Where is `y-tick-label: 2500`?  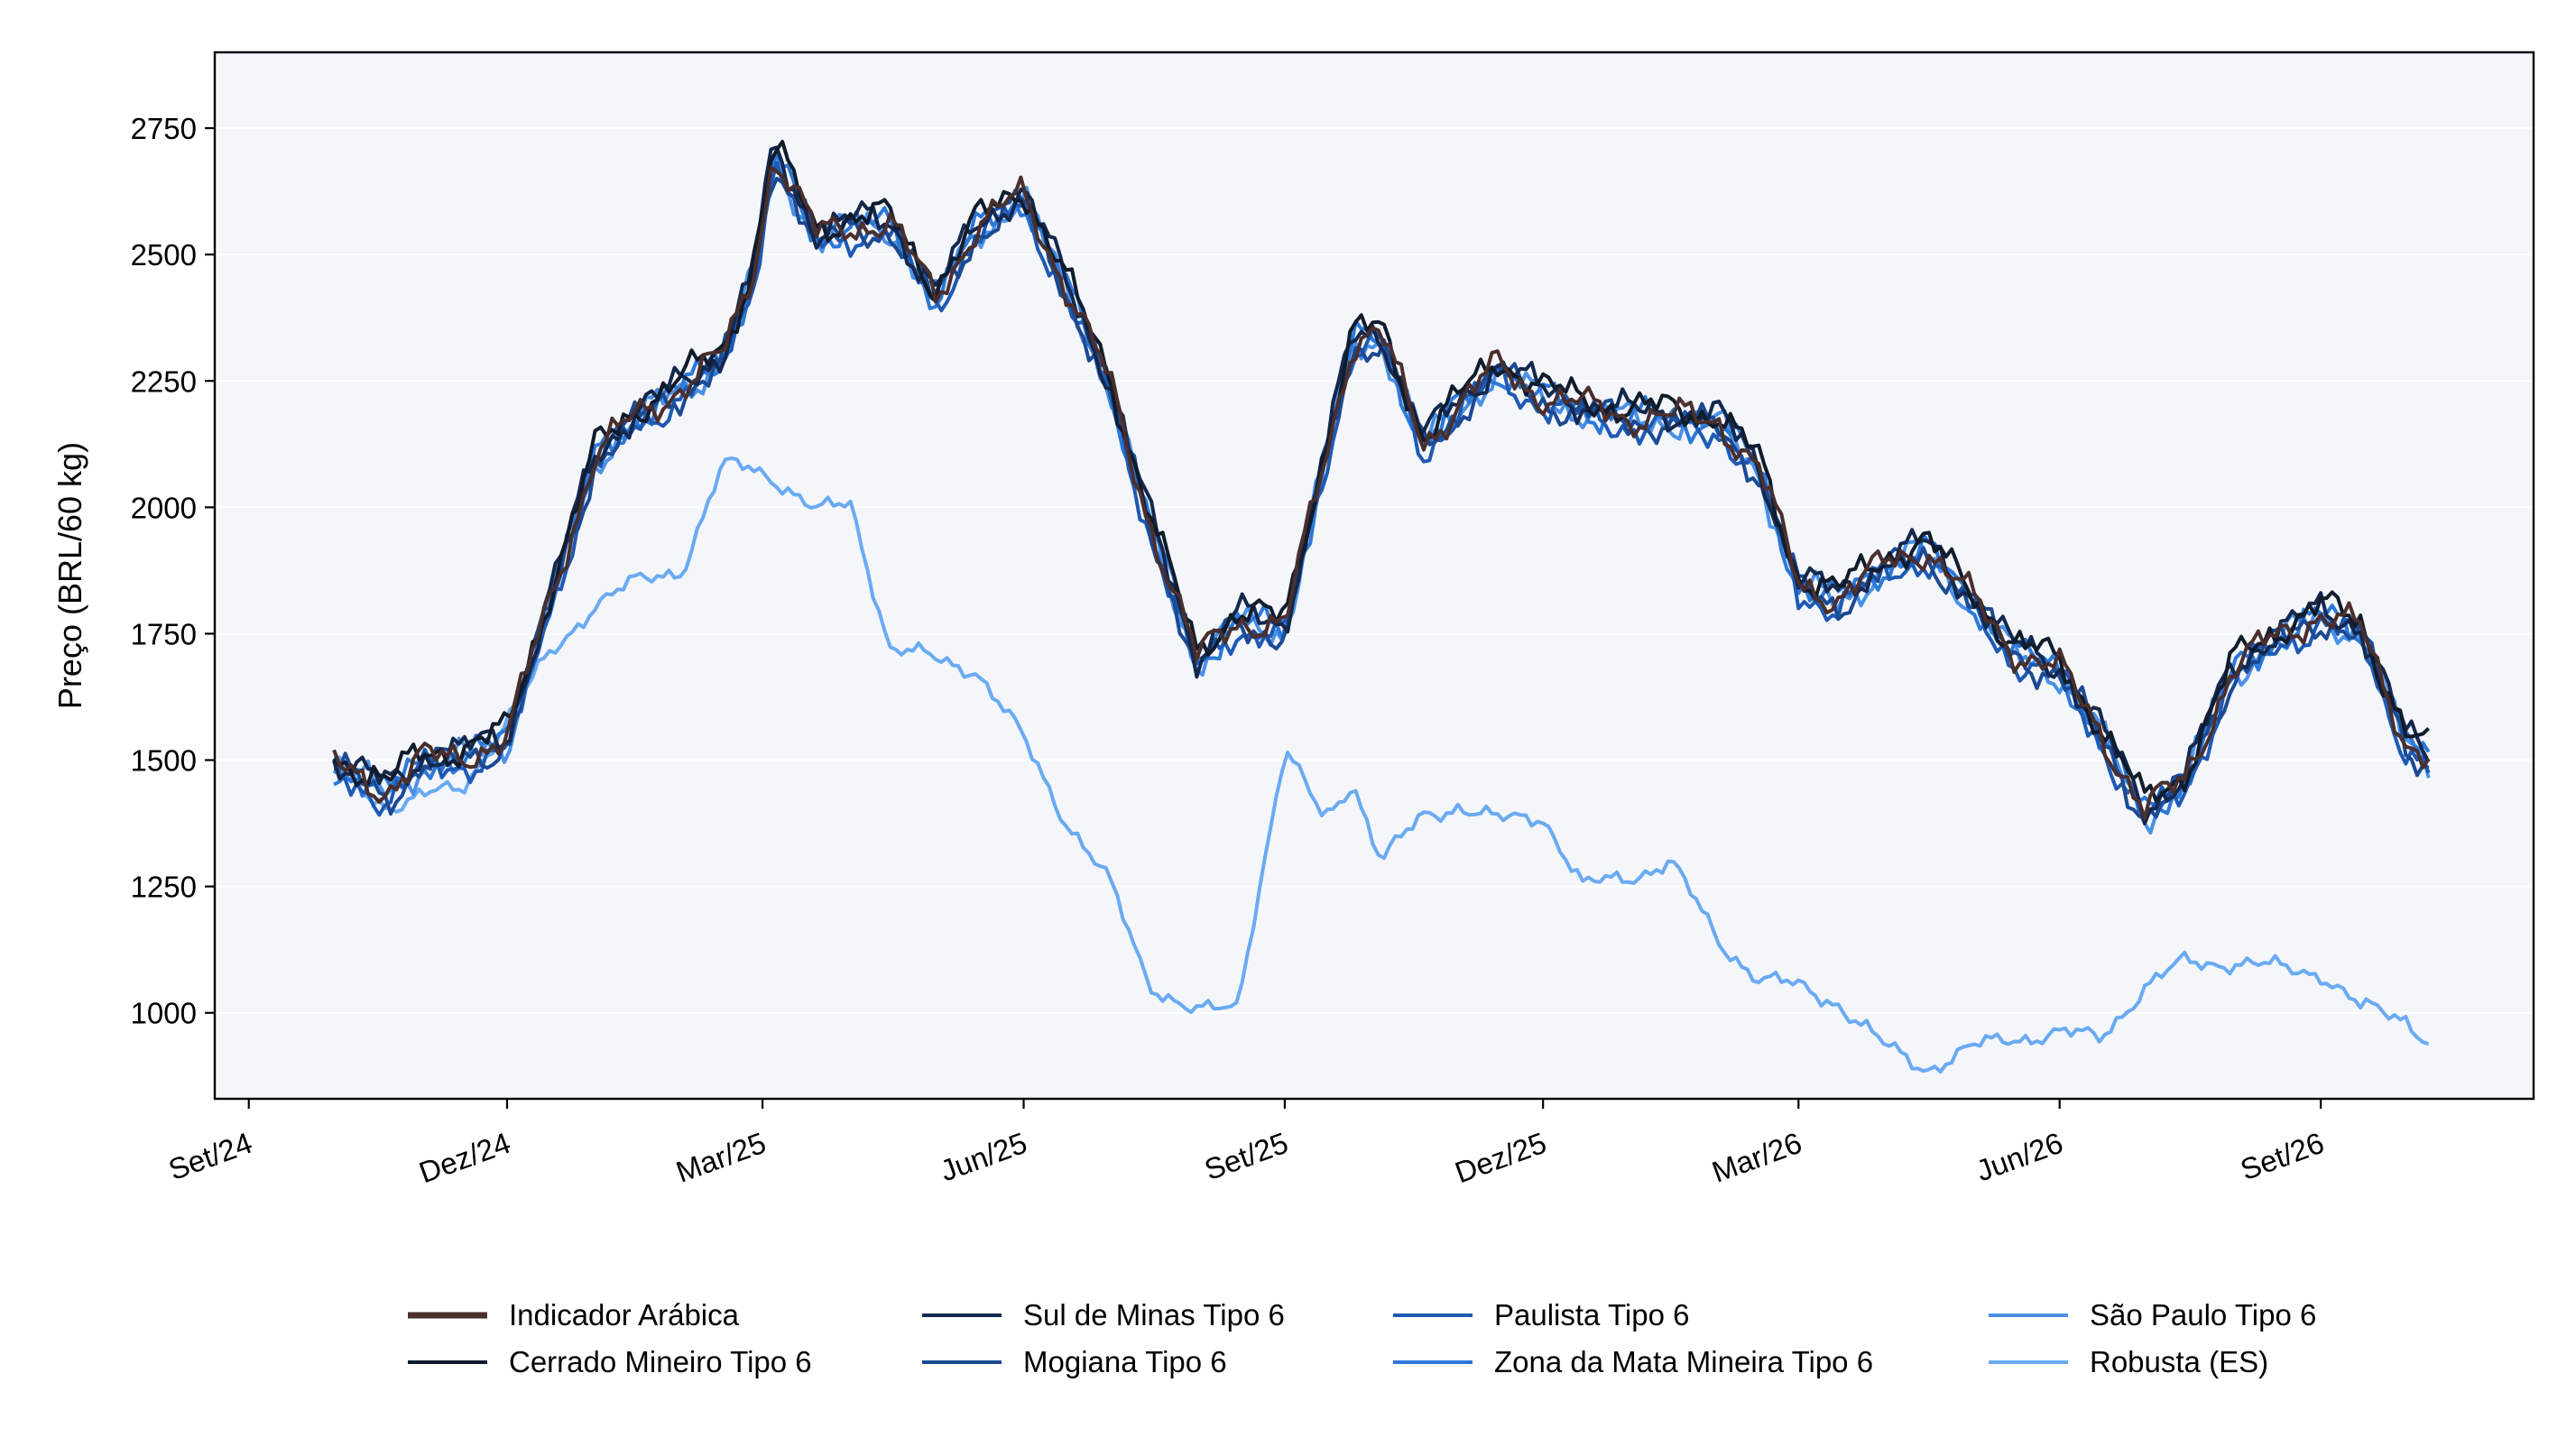
y-tick-label: 2500 is located at coordinates (164, 255).